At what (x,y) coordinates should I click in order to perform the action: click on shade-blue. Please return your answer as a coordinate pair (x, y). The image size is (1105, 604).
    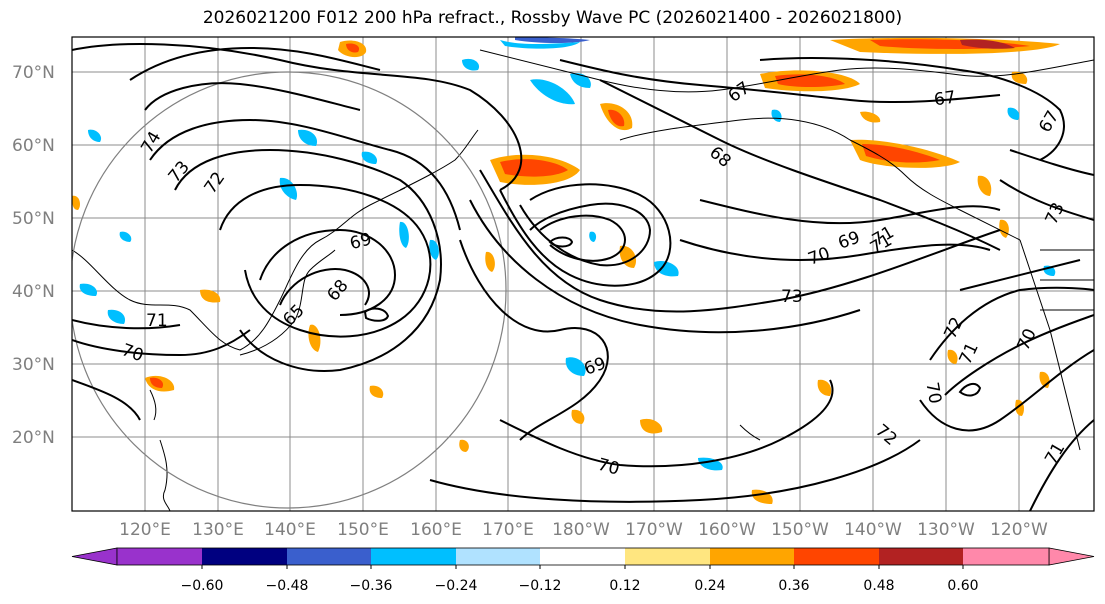
    Looking at the image, I should click on (552, 40).